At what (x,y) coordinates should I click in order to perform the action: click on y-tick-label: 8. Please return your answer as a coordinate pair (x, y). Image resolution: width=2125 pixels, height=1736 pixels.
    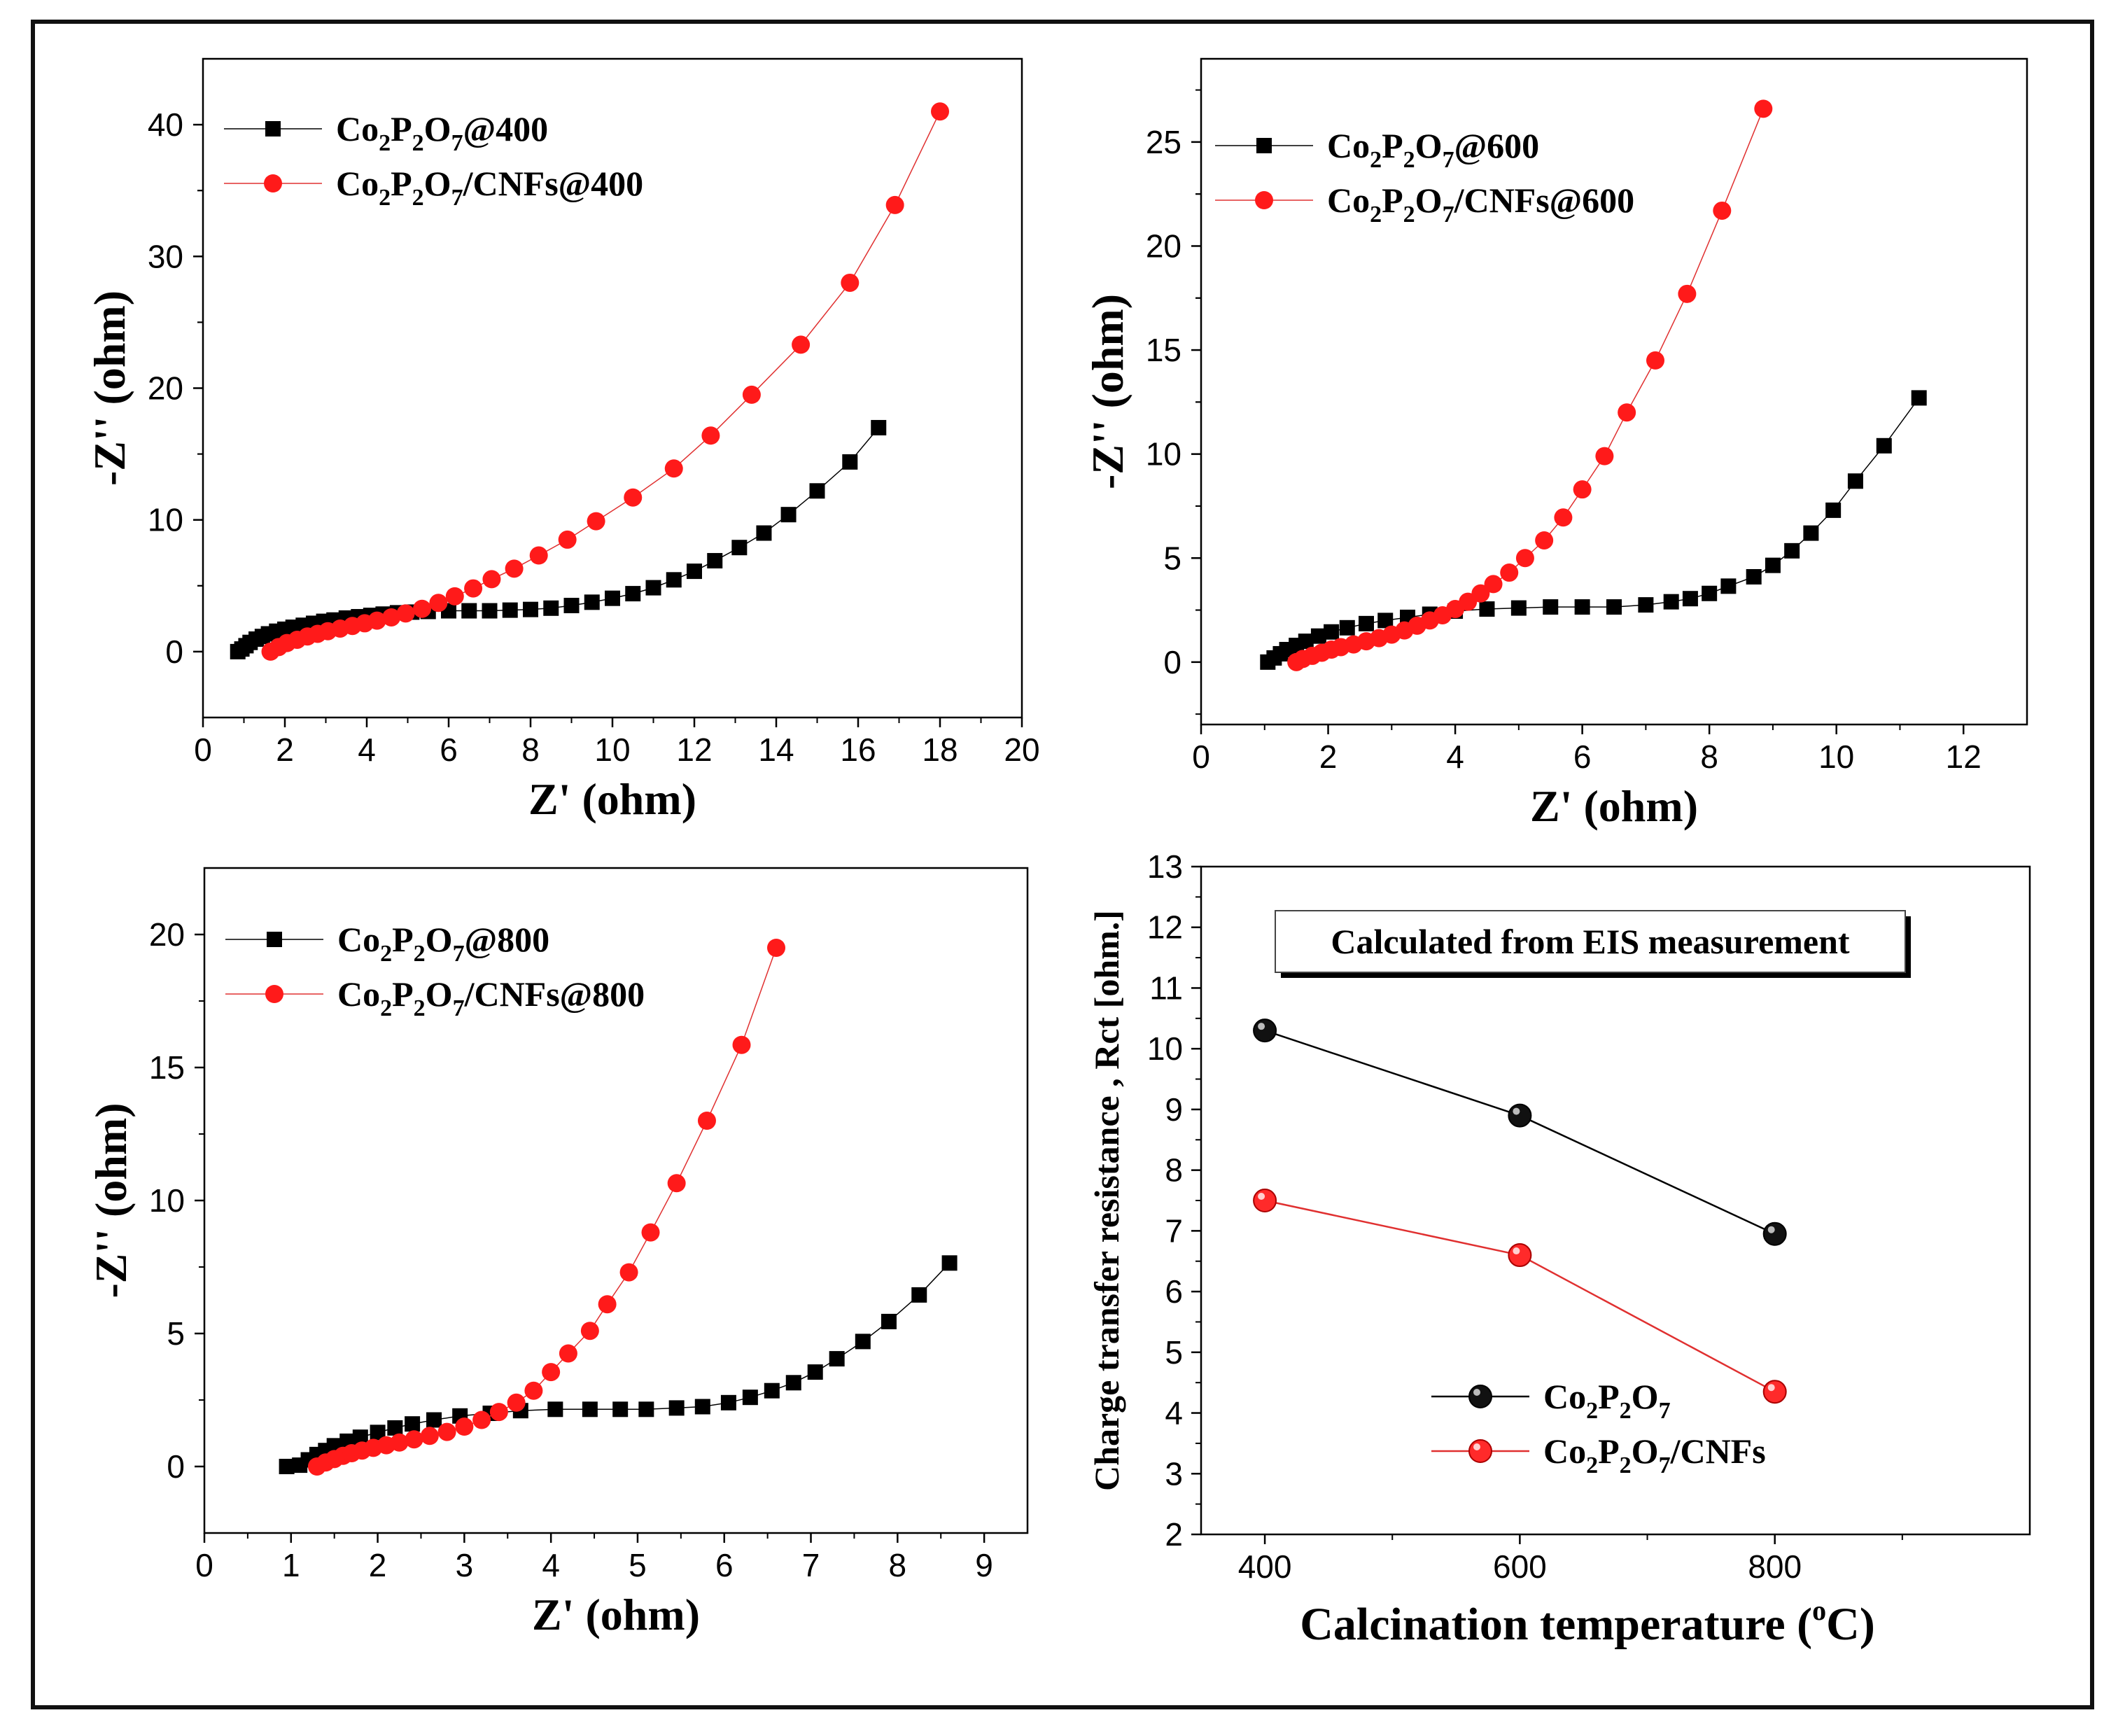
    Looking at the image, I should click on (1174, 1170).